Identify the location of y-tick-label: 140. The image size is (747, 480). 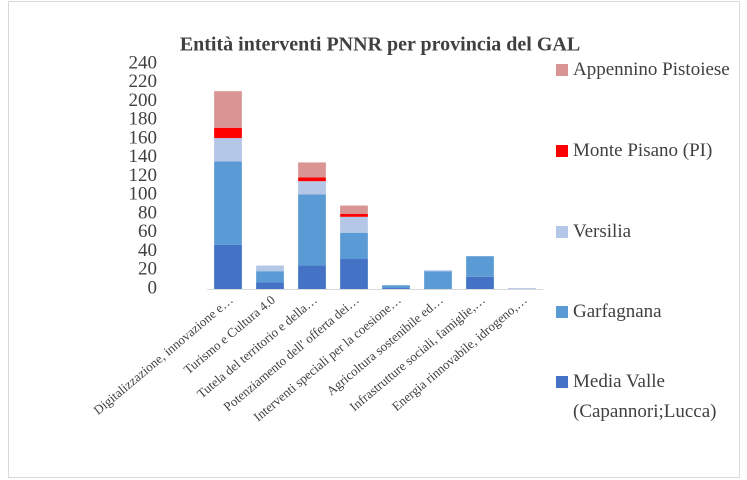
(143, 156).